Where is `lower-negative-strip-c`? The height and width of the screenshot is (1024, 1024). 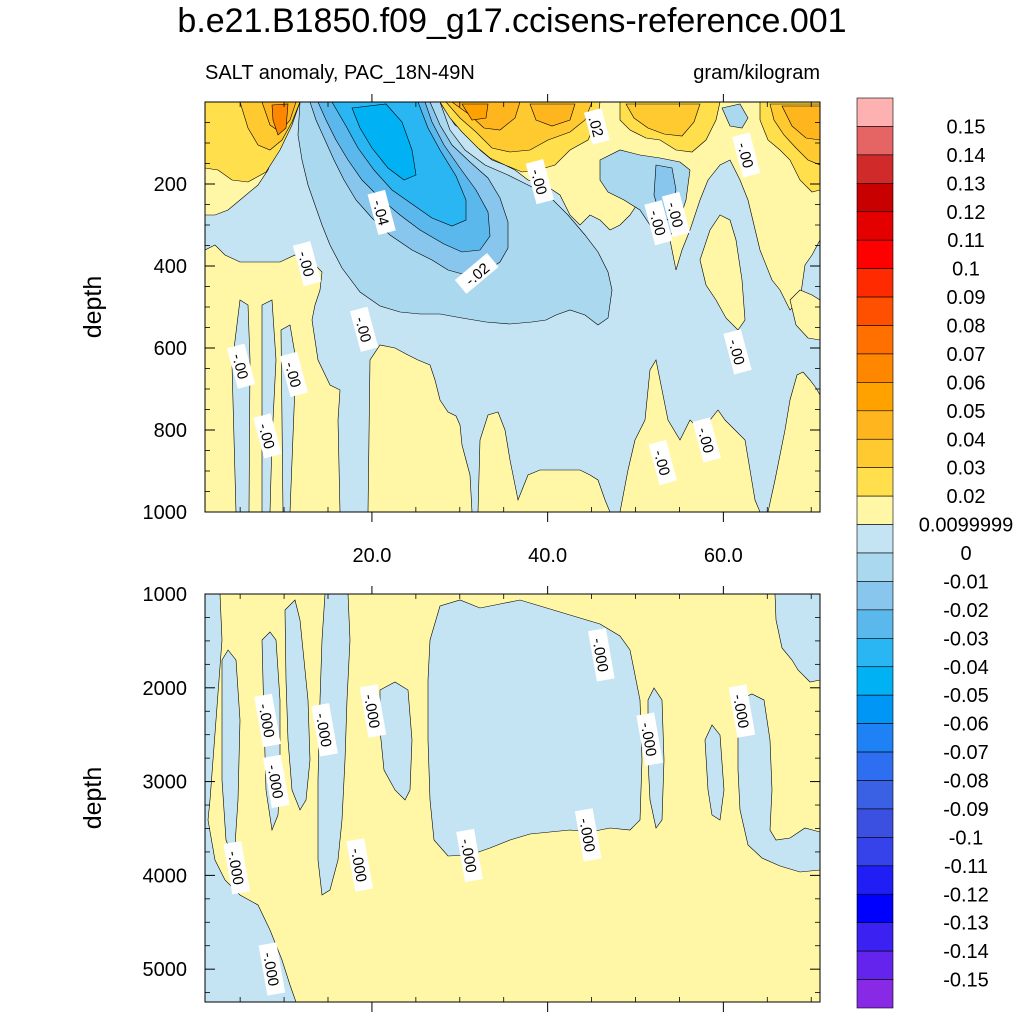
lower-negative-strip-c is located at coordinates (297, 705).